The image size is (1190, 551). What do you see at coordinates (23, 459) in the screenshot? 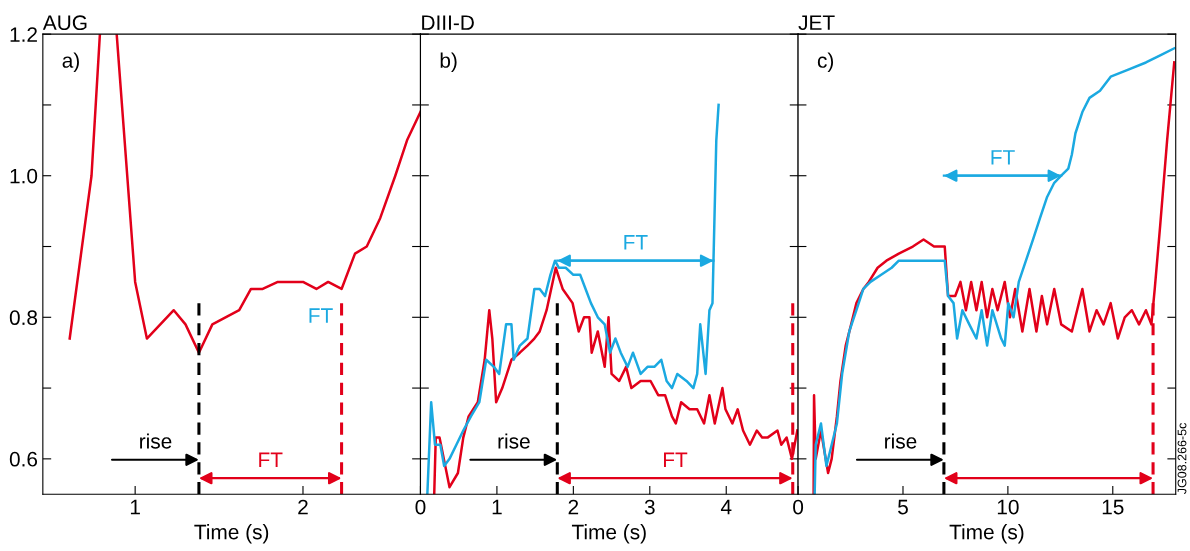
I see `y-tick-label: 0.6` at bounding box center [23, 459].